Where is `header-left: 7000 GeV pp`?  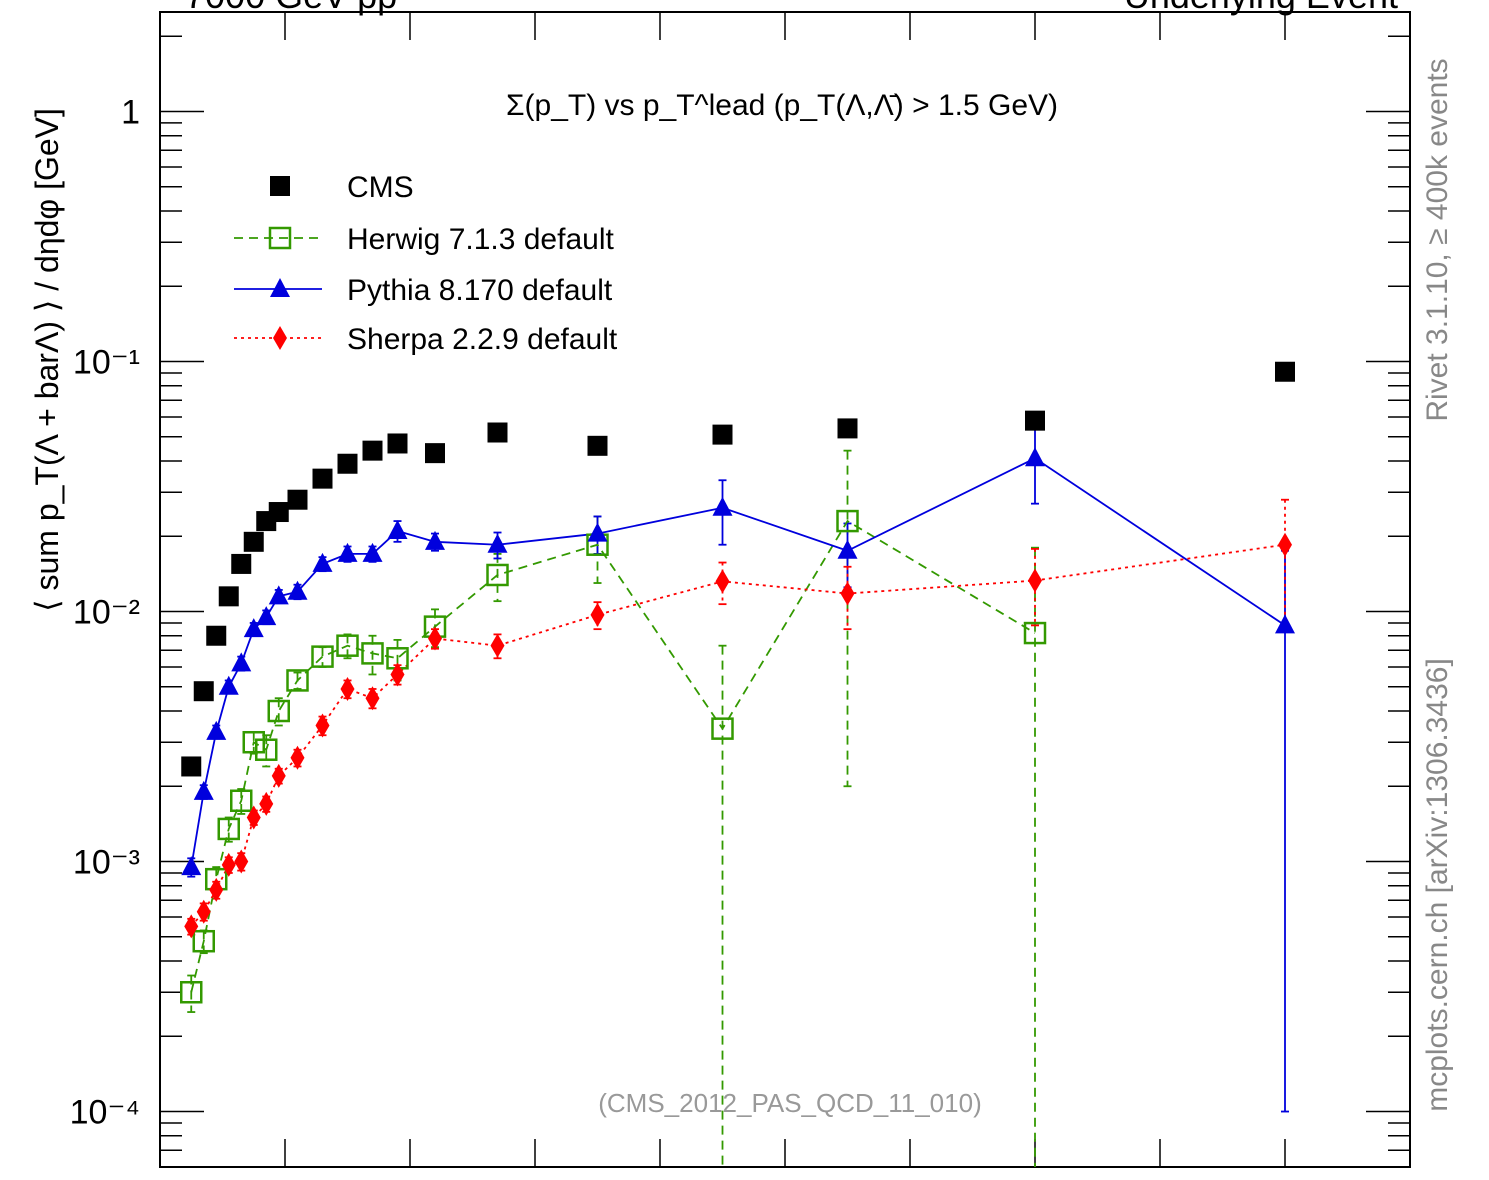 header-left: 7000 GeV pp is located at coordinates (291, 8).